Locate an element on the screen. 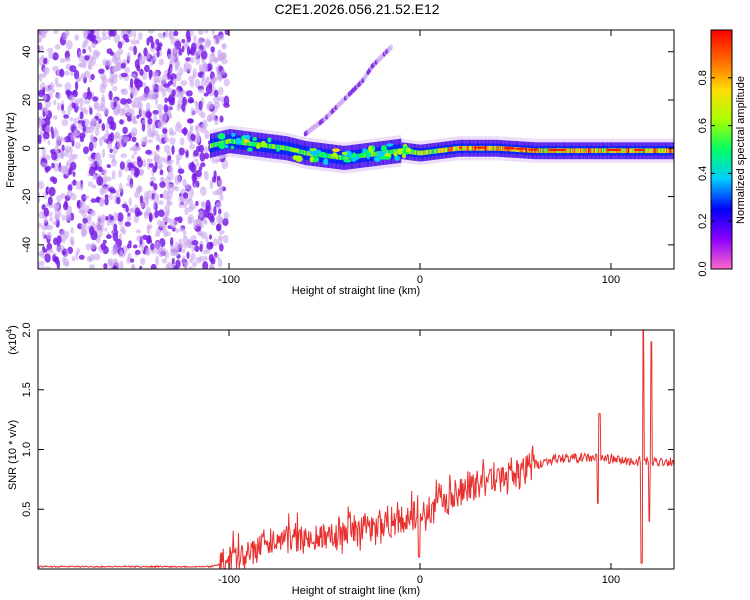 This screenshot has height=600, width=750. ridge-peak is located at coordinates (552, 150).